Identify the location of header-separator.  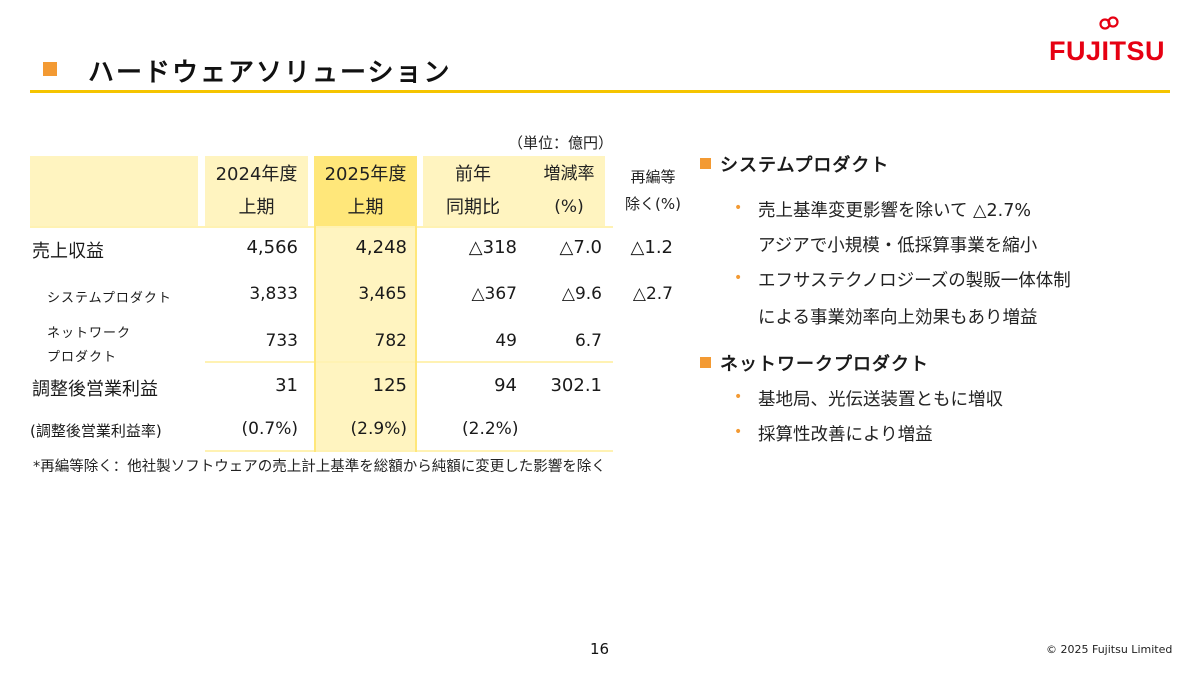
(321, 227).